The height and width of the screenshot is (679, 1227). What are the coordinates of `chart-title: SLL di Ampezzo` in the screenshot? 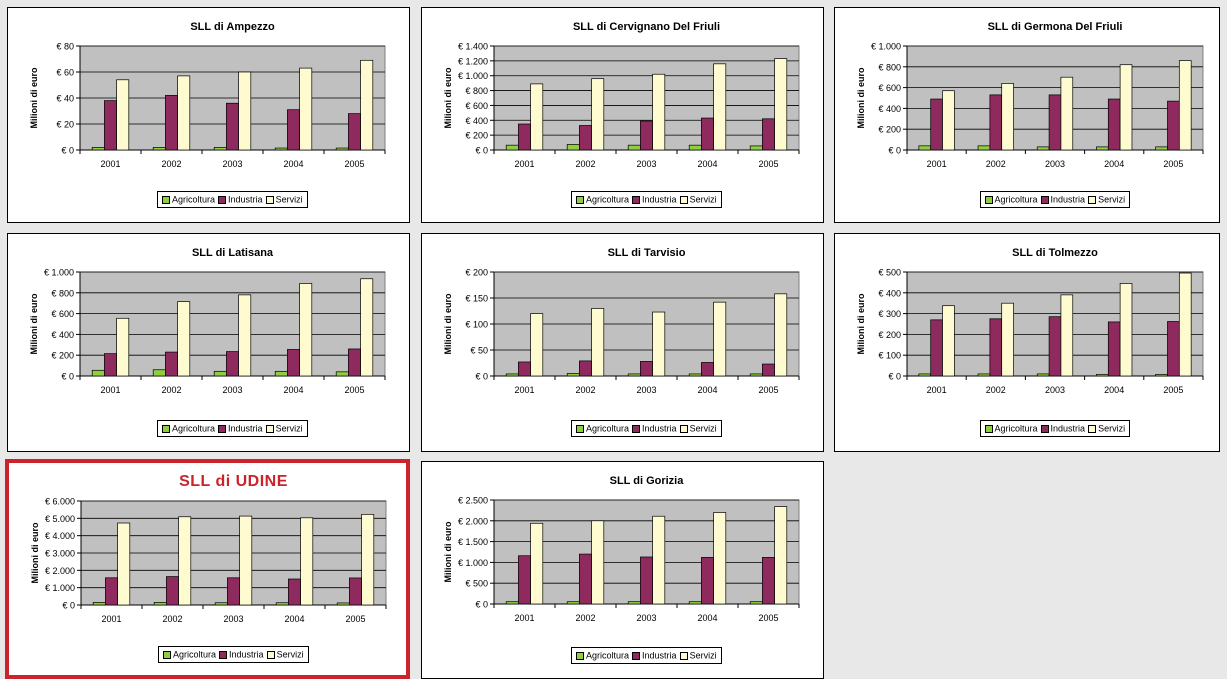 It's located at (232, 27).